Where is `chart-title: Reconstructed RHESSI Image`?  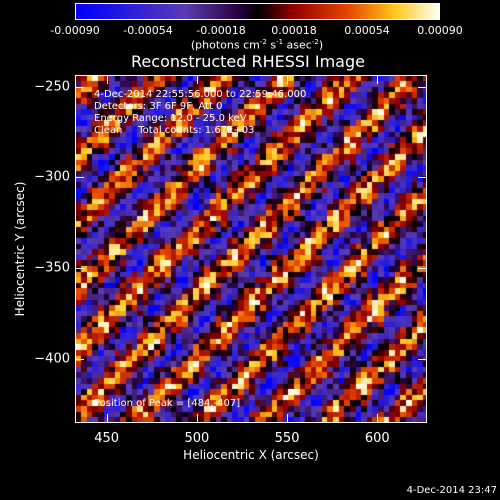
chart-title: Reconstructed RHESSI Image is located at coordinates (248, 61).